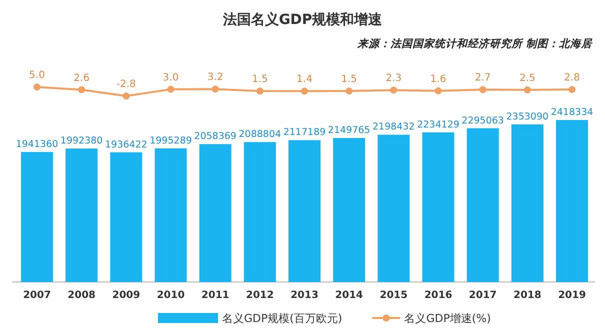 The image size is (605, 336). What do you see at coordinates (527, 116) in the screenshot?
I see `data-label: 2353090` at bounding box center [527, 116].